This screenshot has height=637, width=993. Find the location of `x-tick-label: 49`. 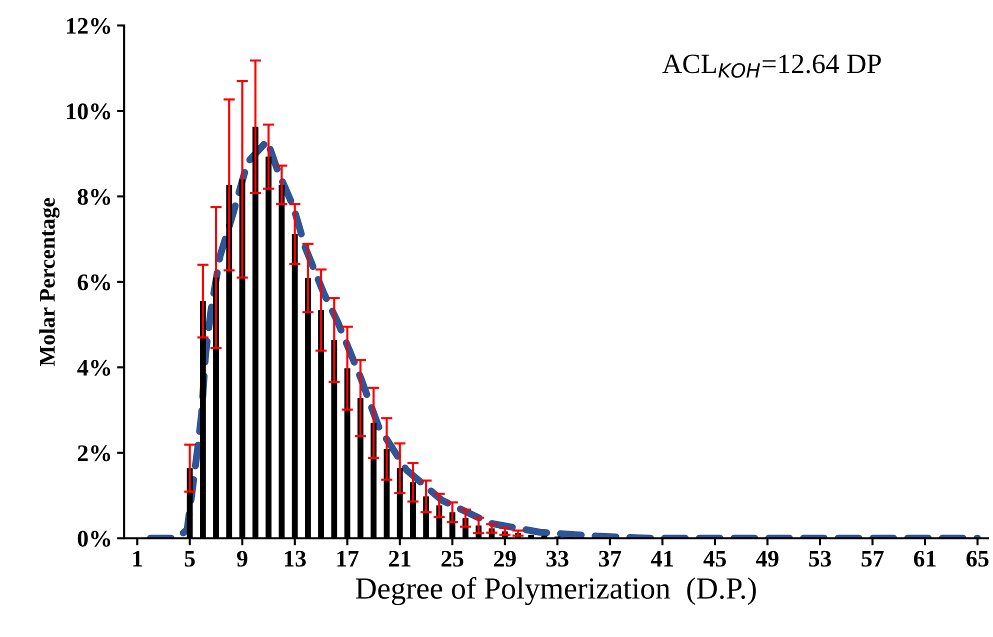

x-tick-label: 49 is located at coordinates (767, 558).